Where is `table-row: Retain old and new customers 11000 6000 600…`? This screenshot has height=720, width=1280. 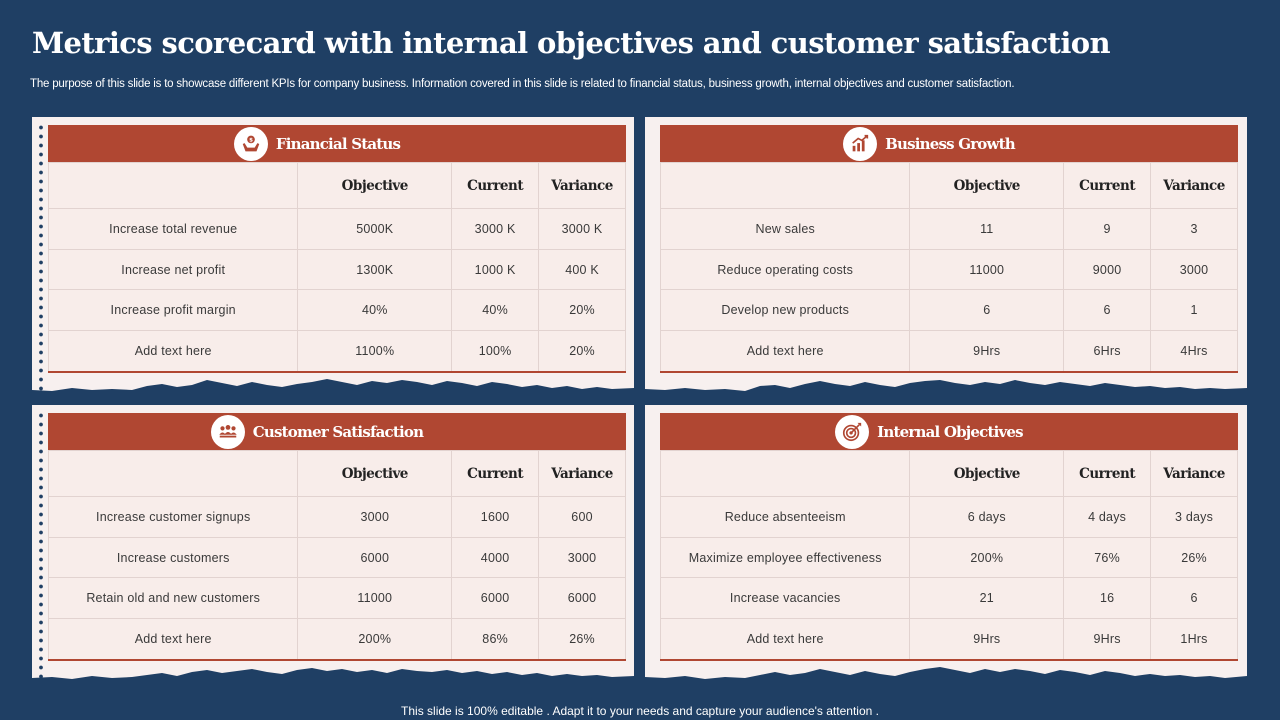 table-row: Retain old and new customers 11000 6000 600… is located at coordinates (336, 598).